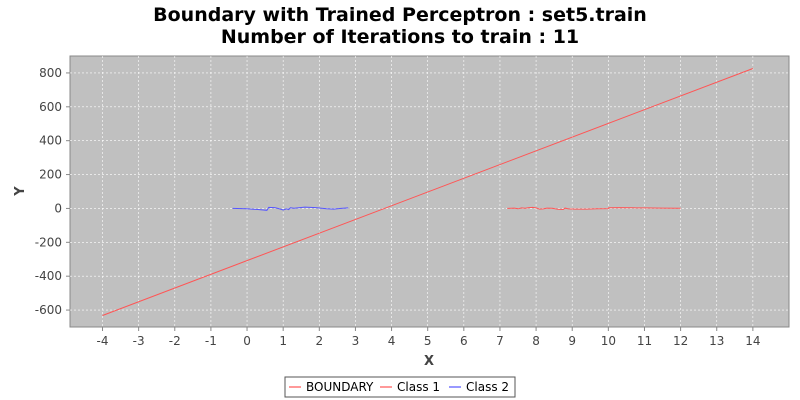 The image size is (800, 400). What do you see at coordinates (572, 341) in the screenshot?
I see `x-tick-label: 9` at bounding box center [572, 341].